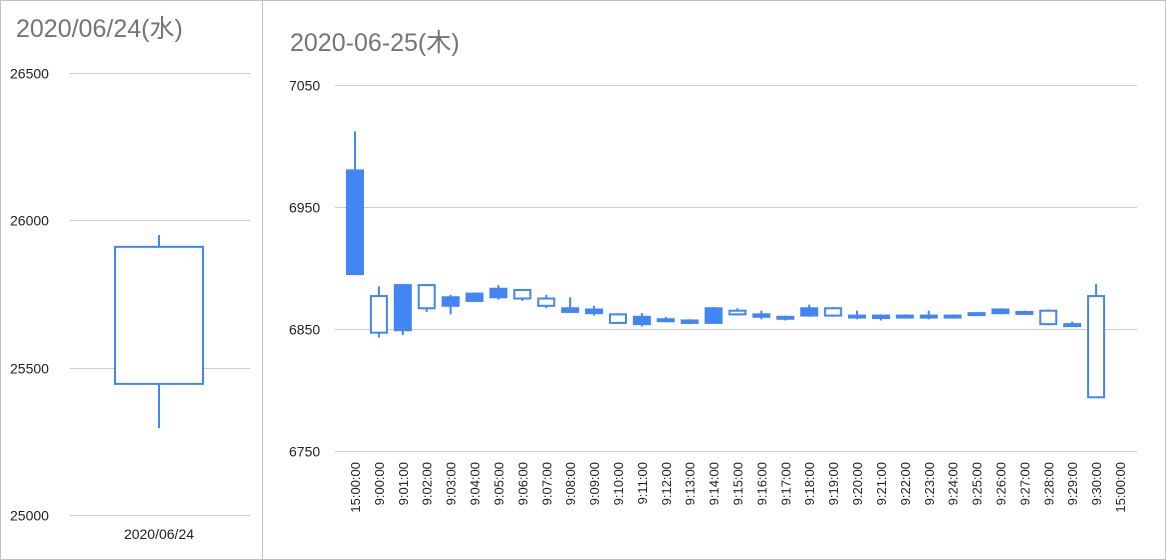 This screenshot has width=1166, height=560. Describe the element at coordinates (379, 483) in the screenshot. I see `x-tick-label: 9:00:00` at that location.